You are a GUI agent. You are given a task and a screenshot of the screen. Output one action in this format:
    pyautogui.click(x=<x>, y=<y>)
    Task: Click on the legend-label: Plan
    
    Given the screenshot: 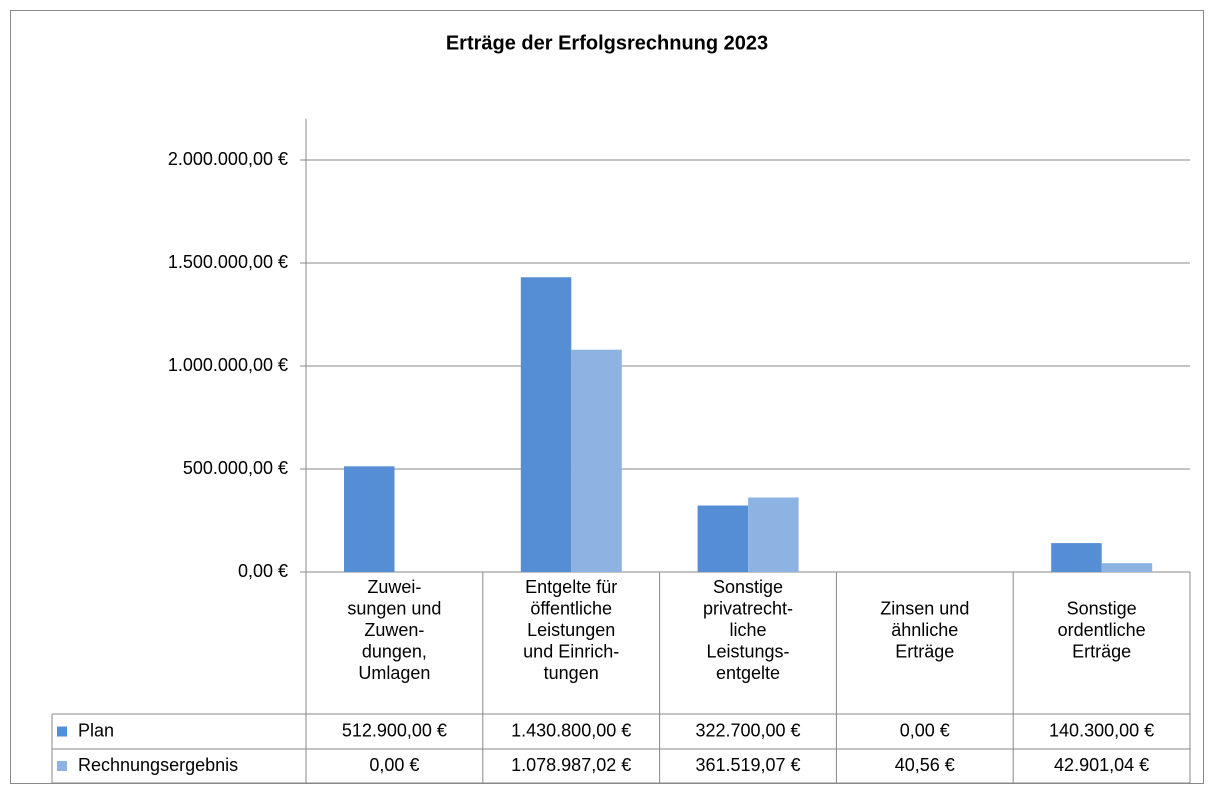 What is the action you would take?
    pyautogui.click(x=96, y=730)
    